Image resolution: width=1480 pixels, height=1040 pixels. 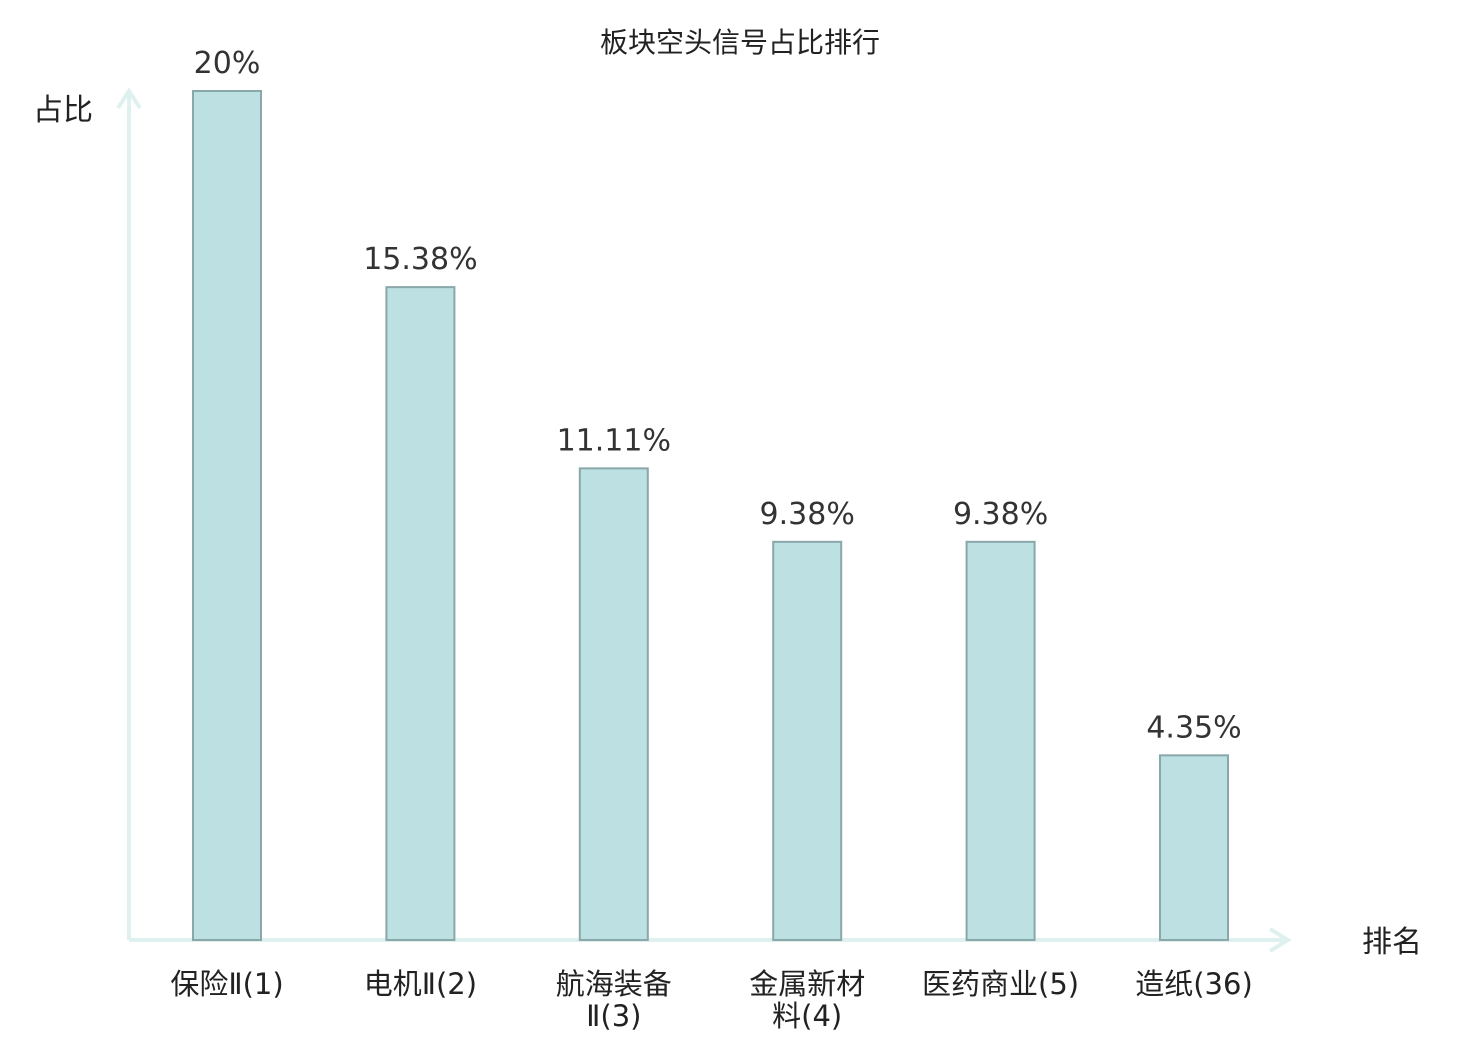 What do you see at coordinates (740, 42) in the screenshot?
I see `chart-title: 板块空头信号占比排行` at bounding box center [740, 42].